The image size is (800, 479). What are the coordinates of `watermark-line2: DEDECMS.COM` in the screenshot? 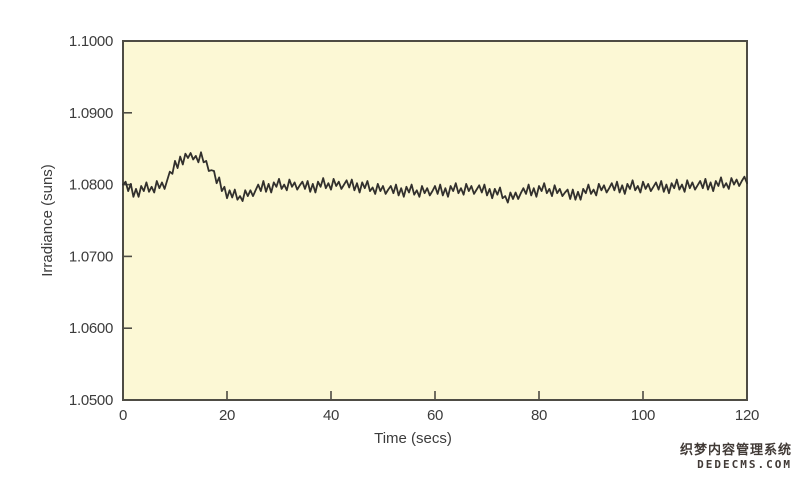 It's located at (744, 465).